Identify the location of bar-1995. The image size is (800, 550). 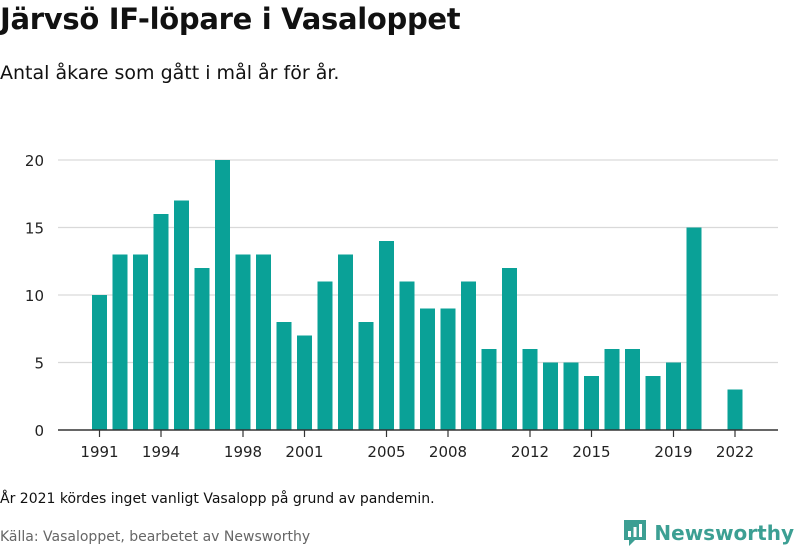
(181, 315).